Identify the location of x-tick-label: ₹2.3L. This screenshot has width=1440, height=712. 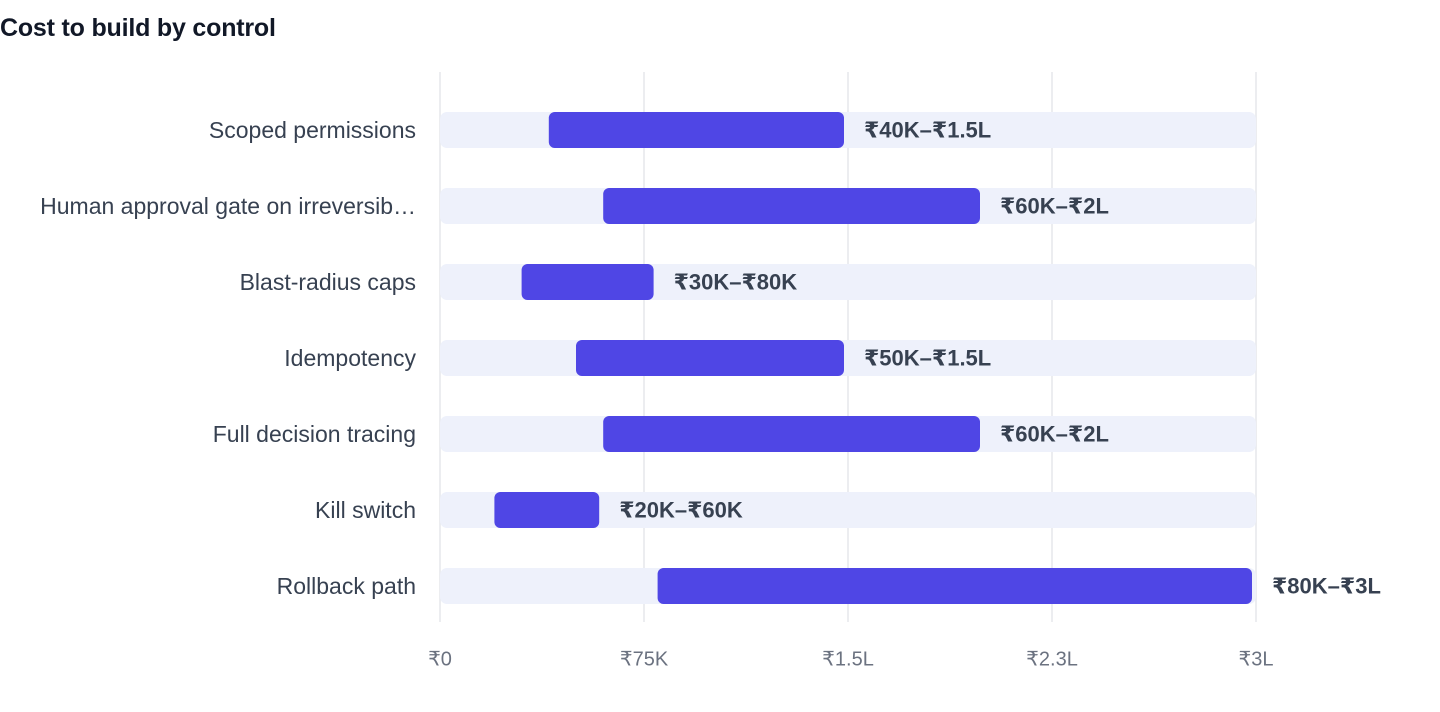
(1052, 659).